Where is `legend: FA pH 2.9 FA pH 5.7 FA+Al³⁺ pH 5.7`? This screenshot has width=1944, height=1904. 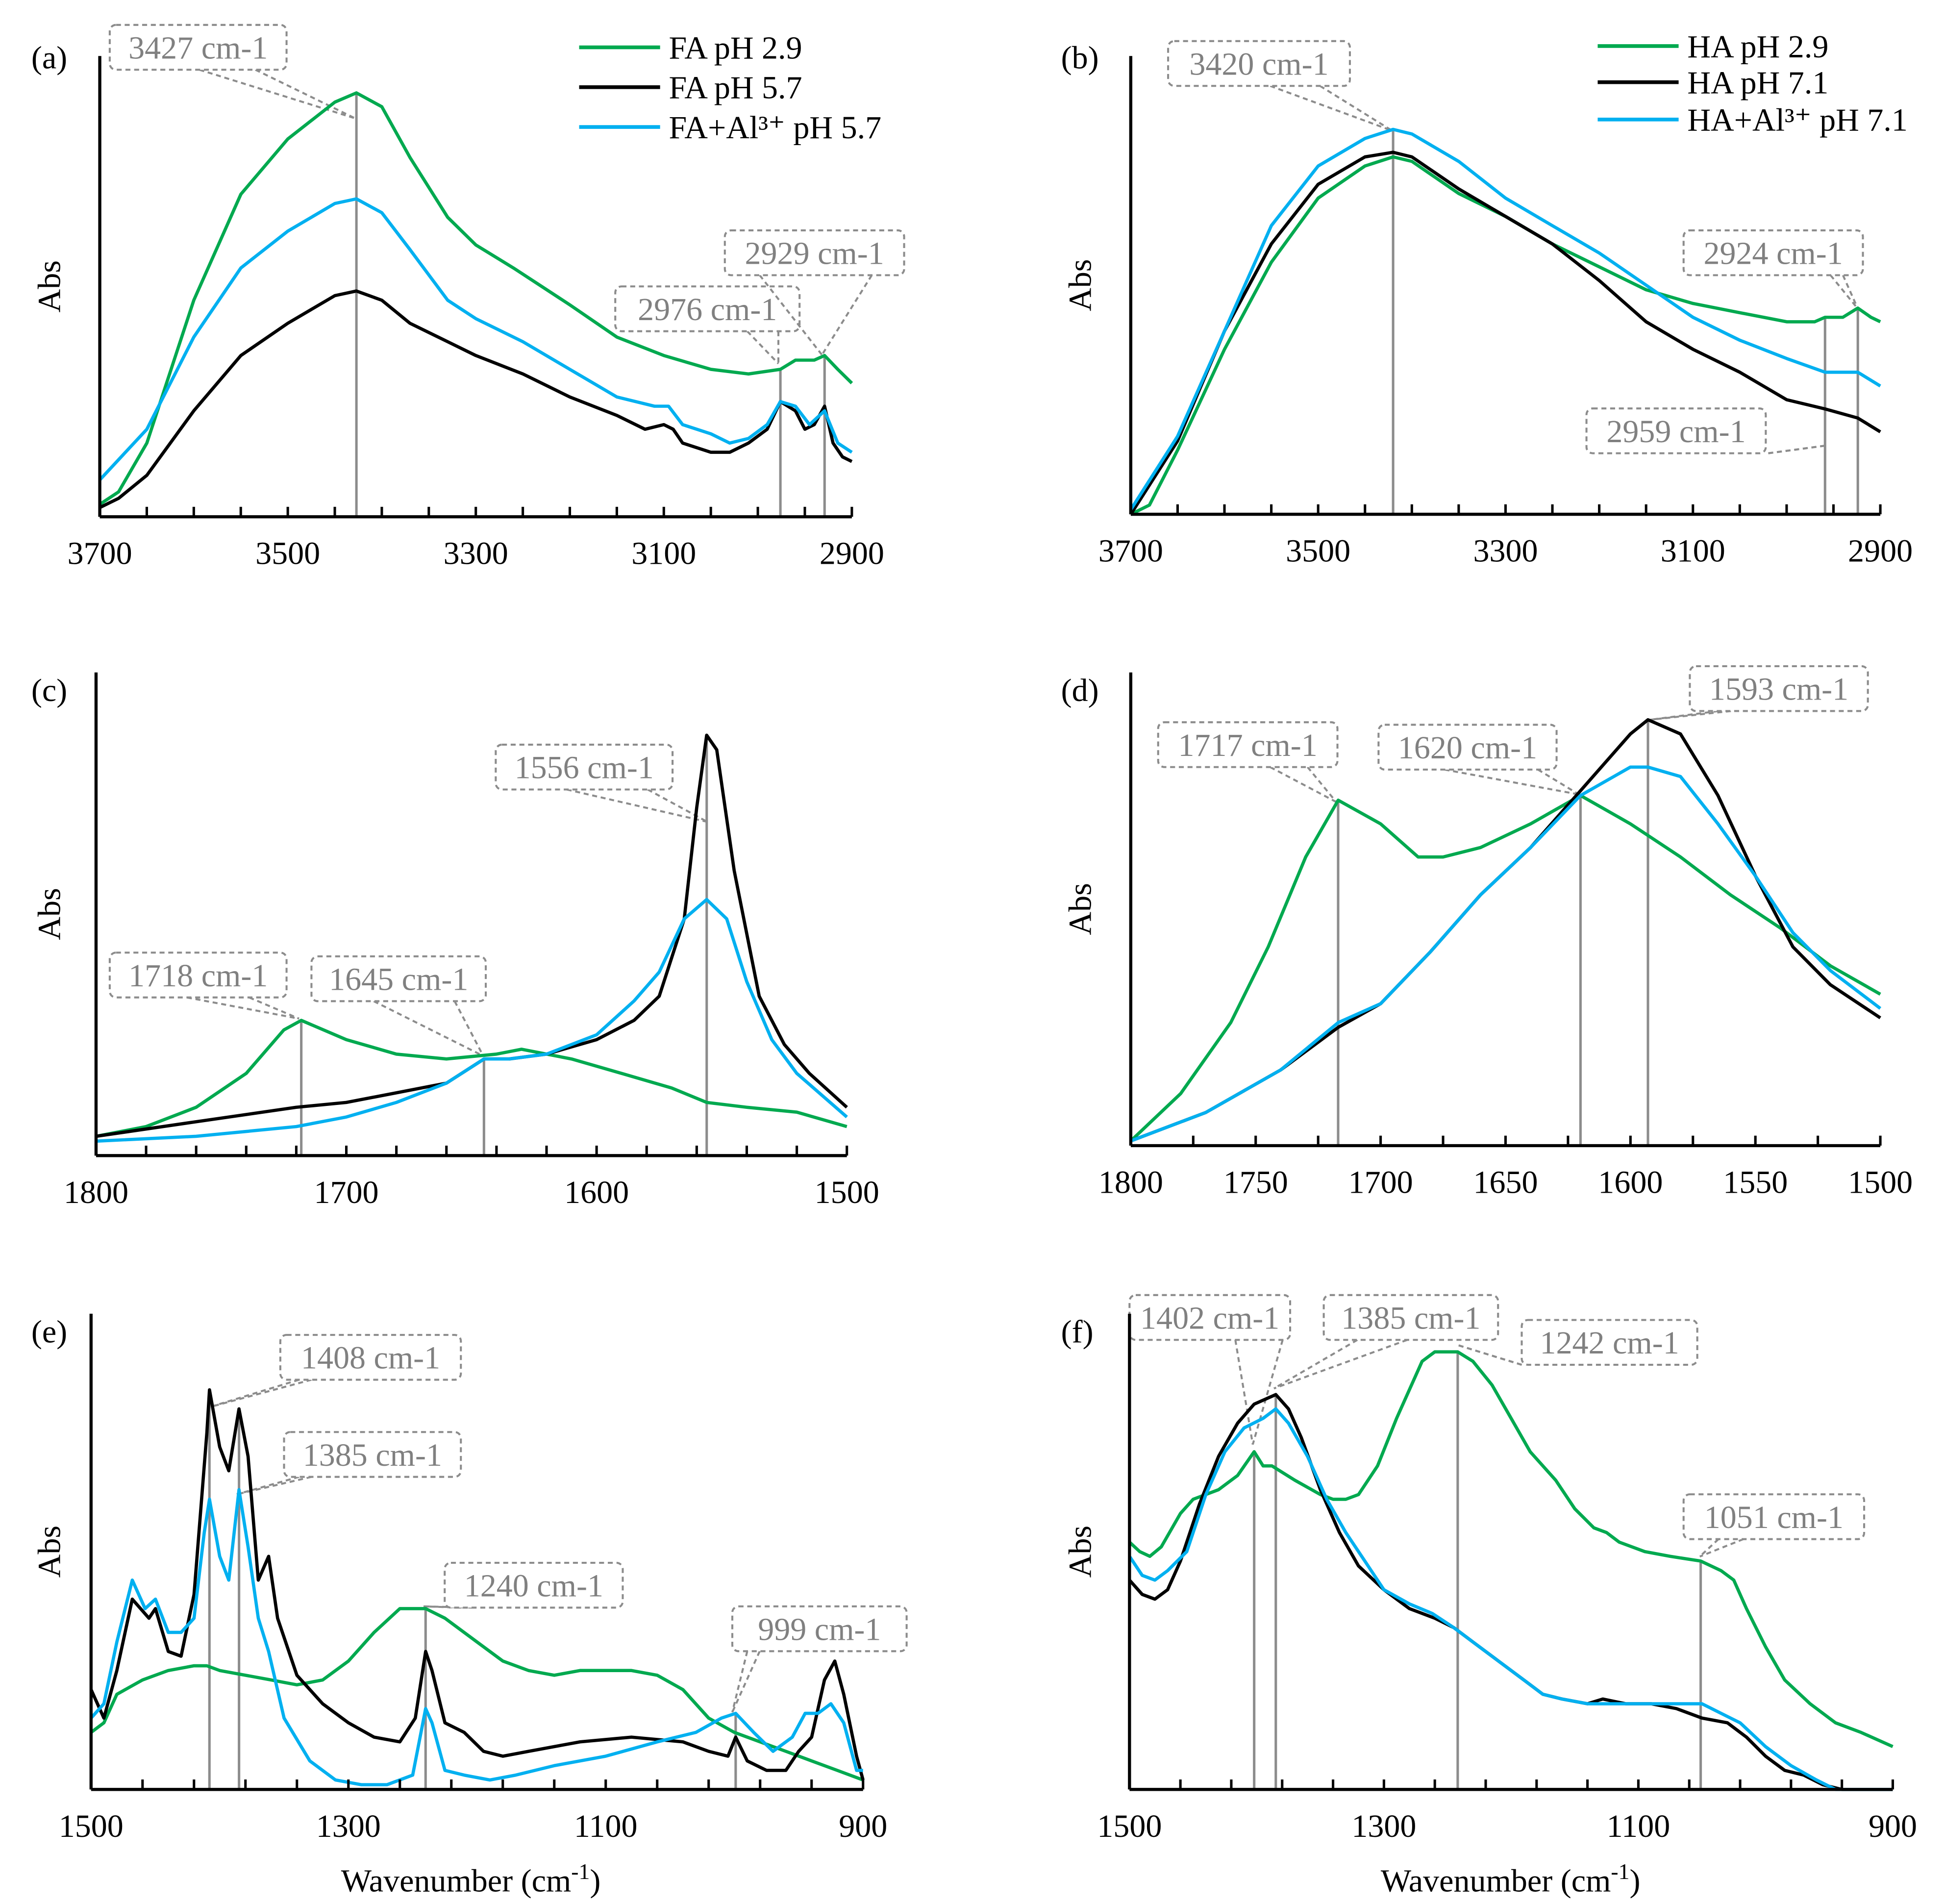
legend: FA pH 2.9 FA pH 5.7 FA+Al³⁺ pH 5.7 is located at coordinates (730, 88).